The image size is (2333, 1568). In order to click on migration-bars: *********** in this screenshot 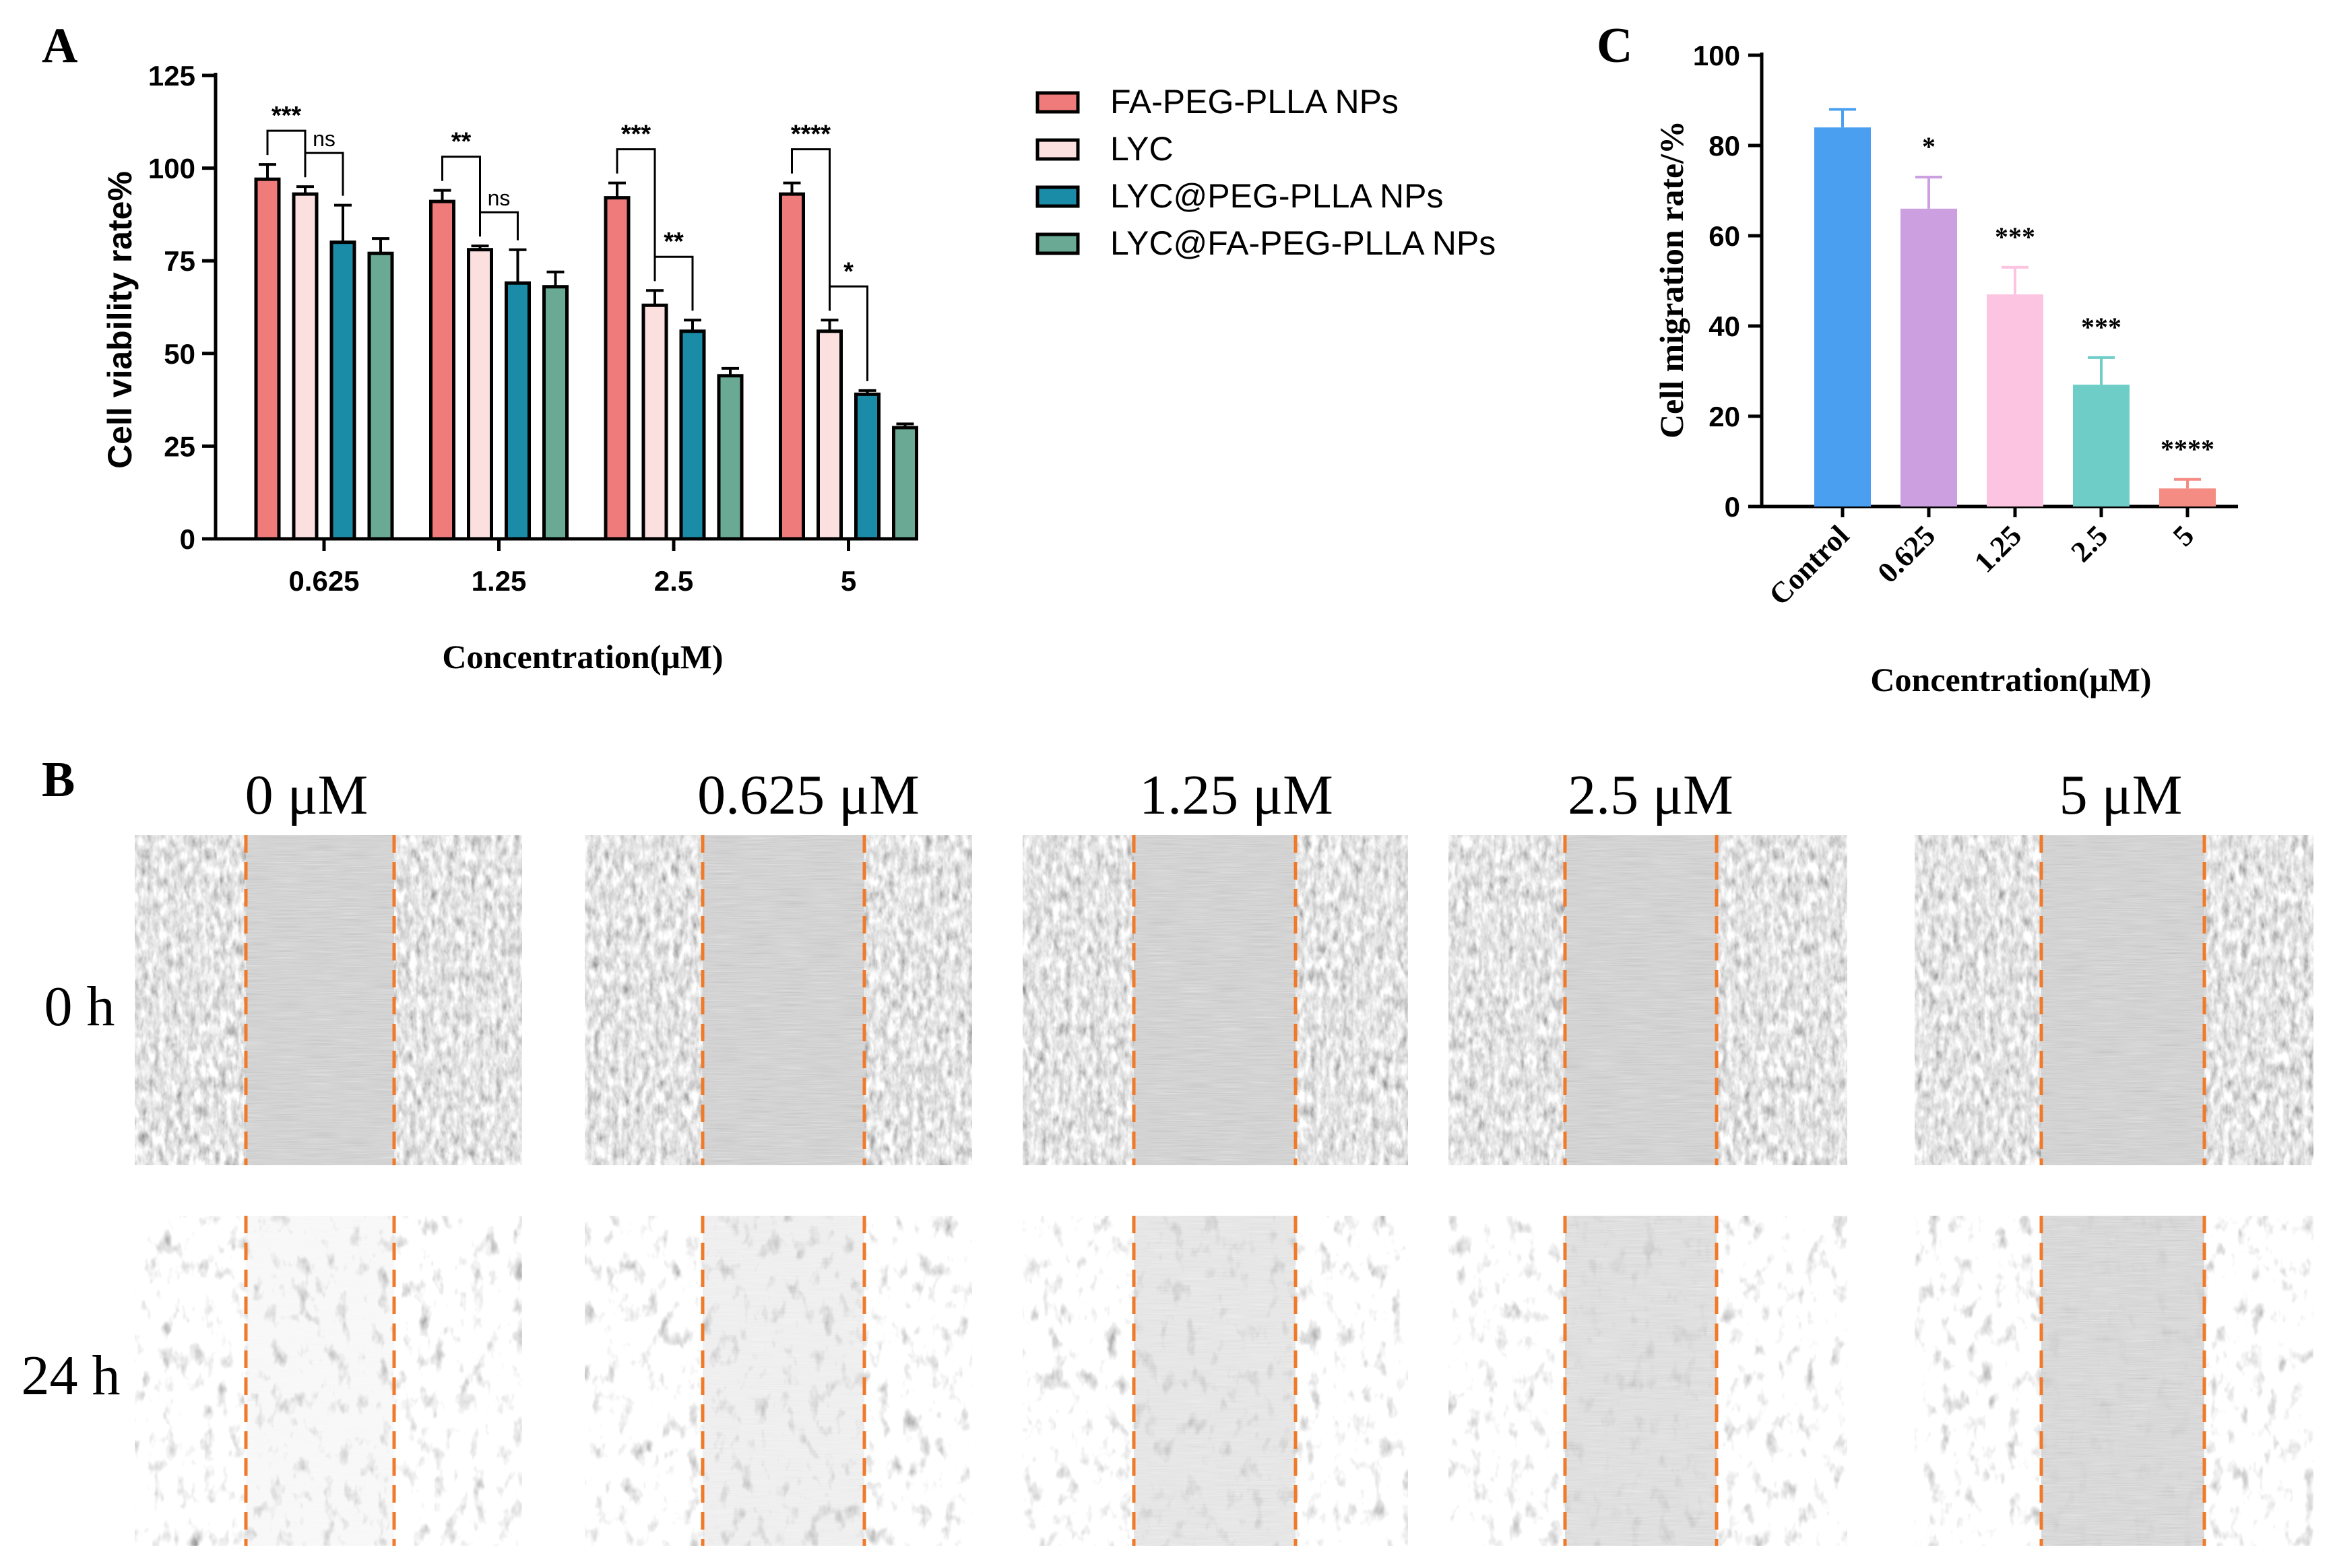, I will do `click(2015, 307)`.